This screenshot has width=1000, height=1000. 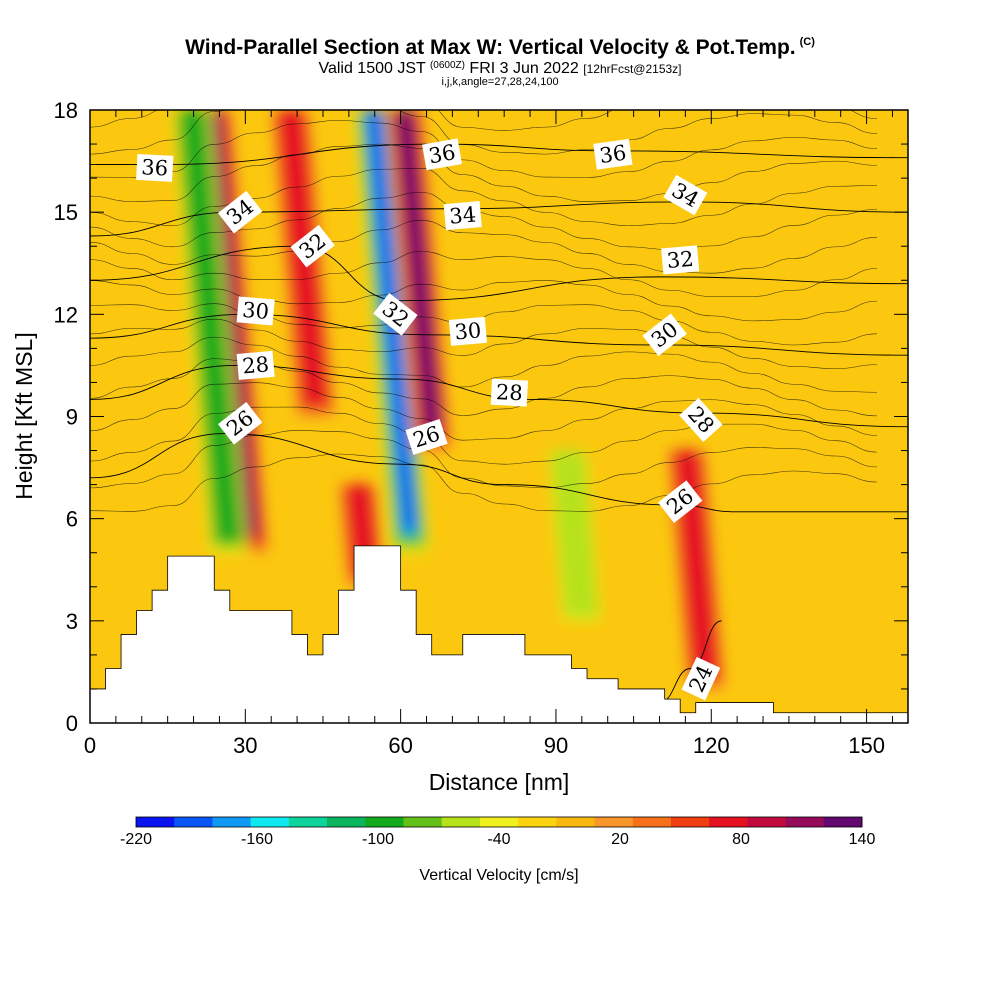 What do you see at coordinates (524, 68) in the screenshot?
I see `valid-date: FRI 3 Jun 2022` at bounding box center [524, 68].